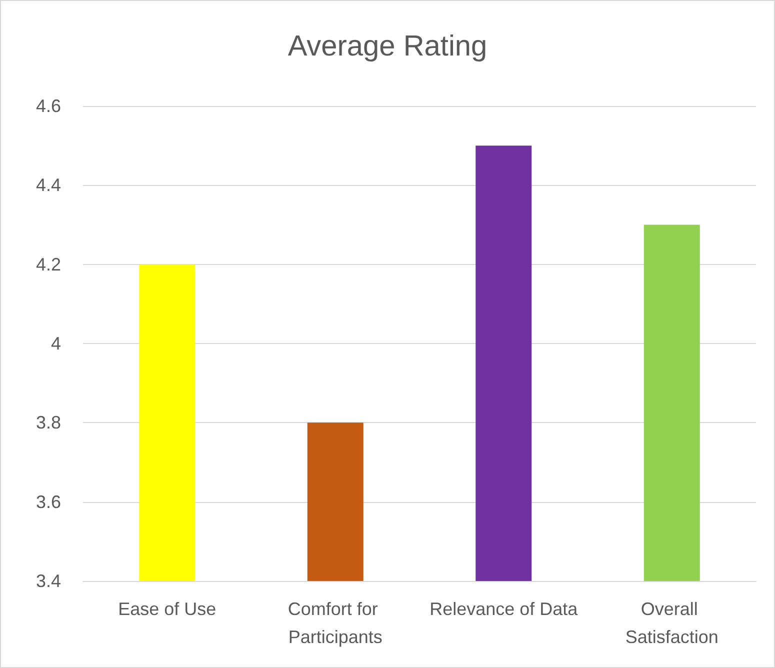 The image size is (775, 668). I want to click on y-tick-label: 4, so click(55, 344).